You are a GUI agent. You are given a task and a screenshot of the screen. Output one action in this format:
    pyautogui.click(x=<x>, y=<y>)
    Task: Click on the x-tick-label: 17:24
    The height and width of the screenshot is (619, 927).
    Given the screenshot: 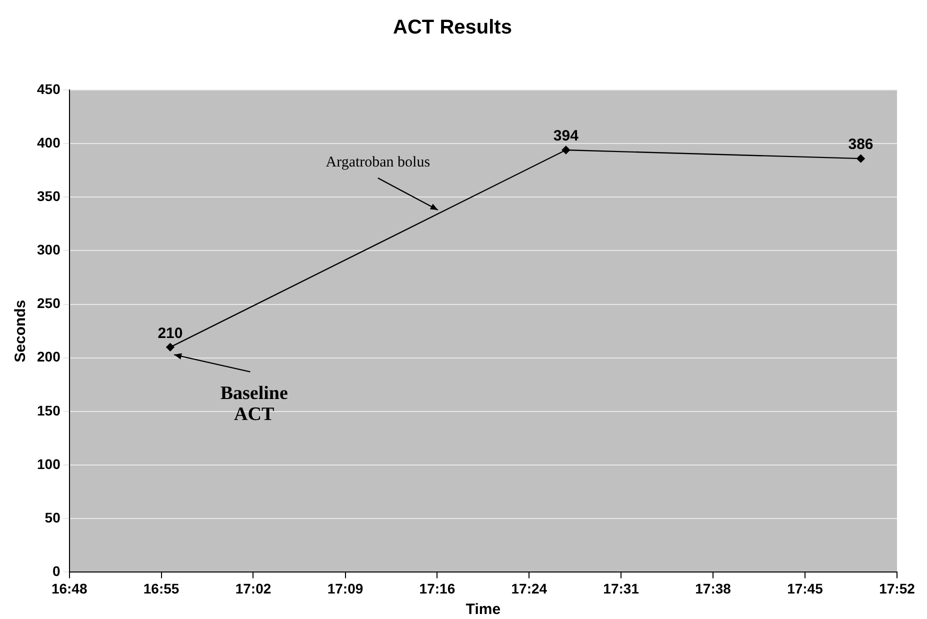 What is the action you would take?
    pyautogui.click(x=529, y=588)
    